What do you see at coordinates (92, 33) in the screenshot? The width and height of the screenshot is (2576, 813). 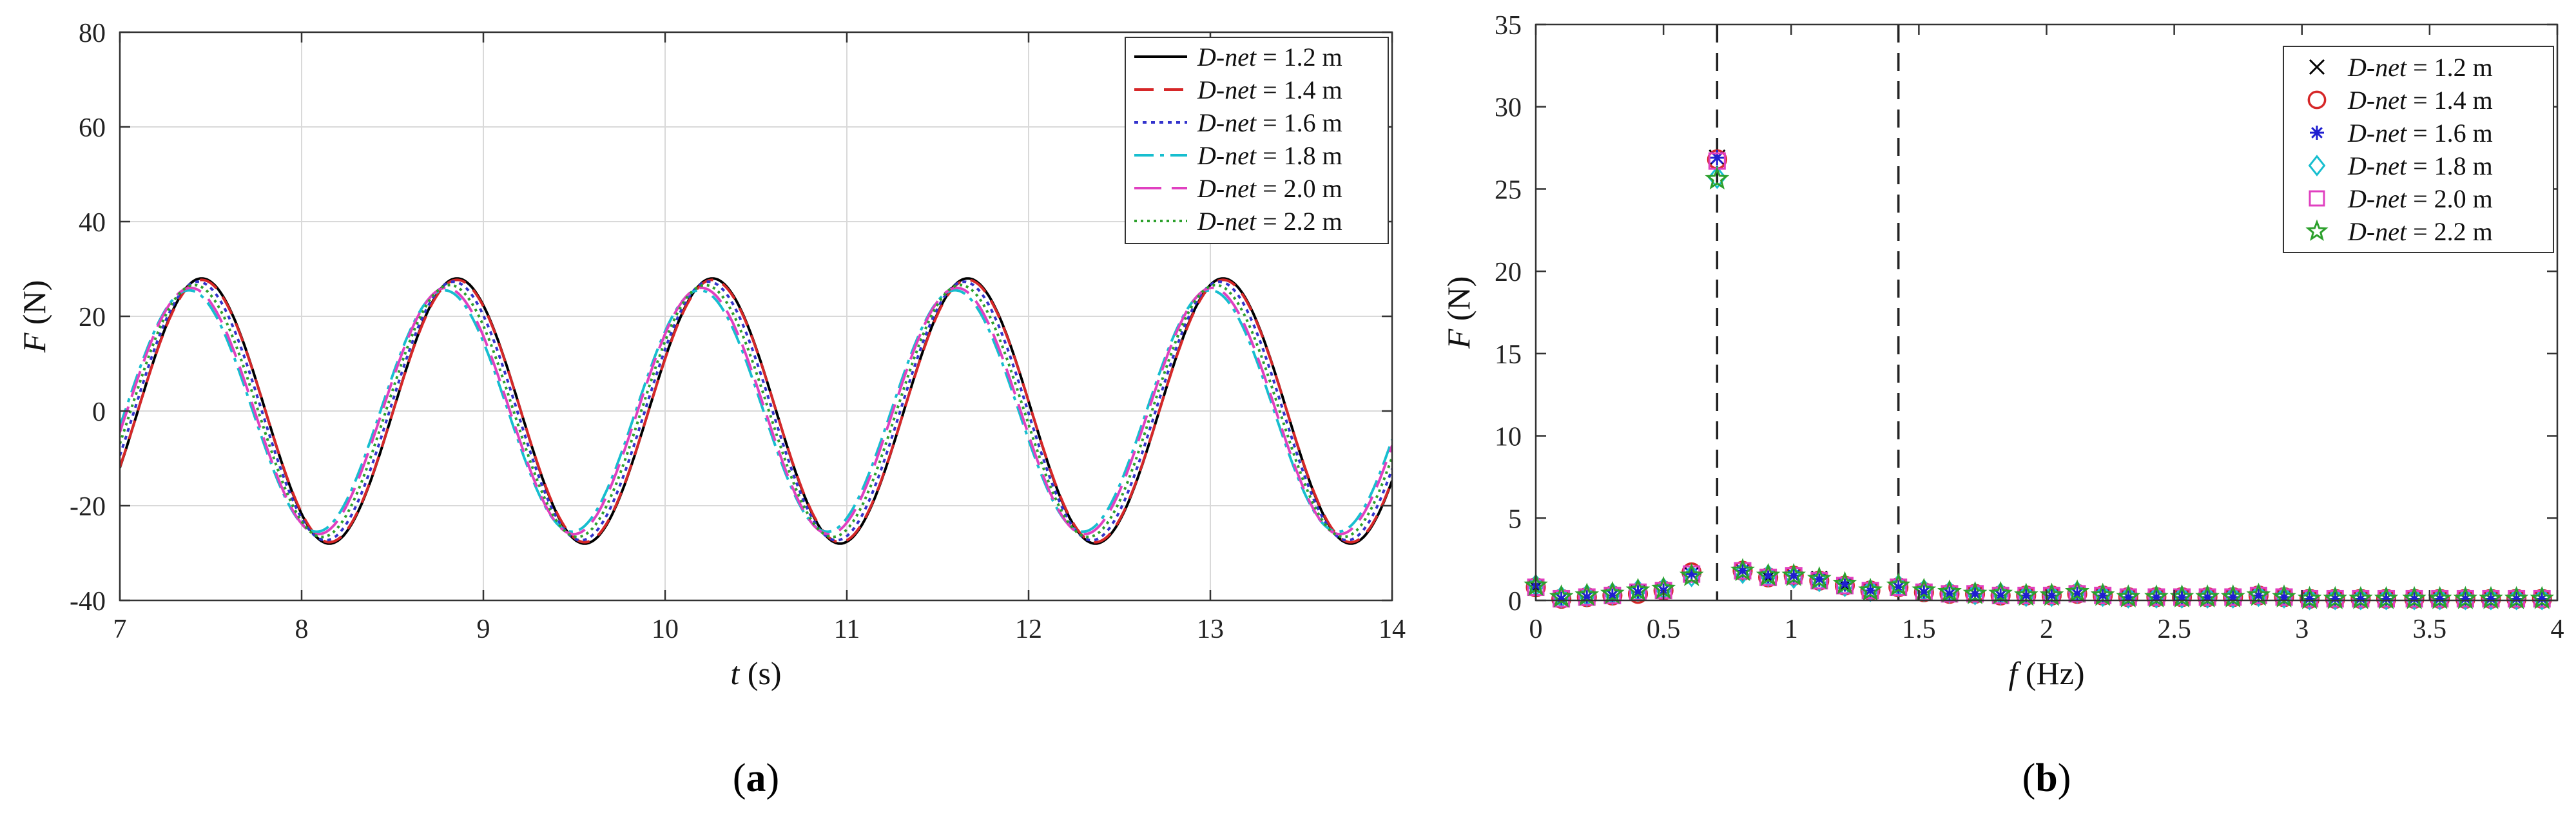 I see `y-tick-label-a: 80` at bounding box center [92, 33].